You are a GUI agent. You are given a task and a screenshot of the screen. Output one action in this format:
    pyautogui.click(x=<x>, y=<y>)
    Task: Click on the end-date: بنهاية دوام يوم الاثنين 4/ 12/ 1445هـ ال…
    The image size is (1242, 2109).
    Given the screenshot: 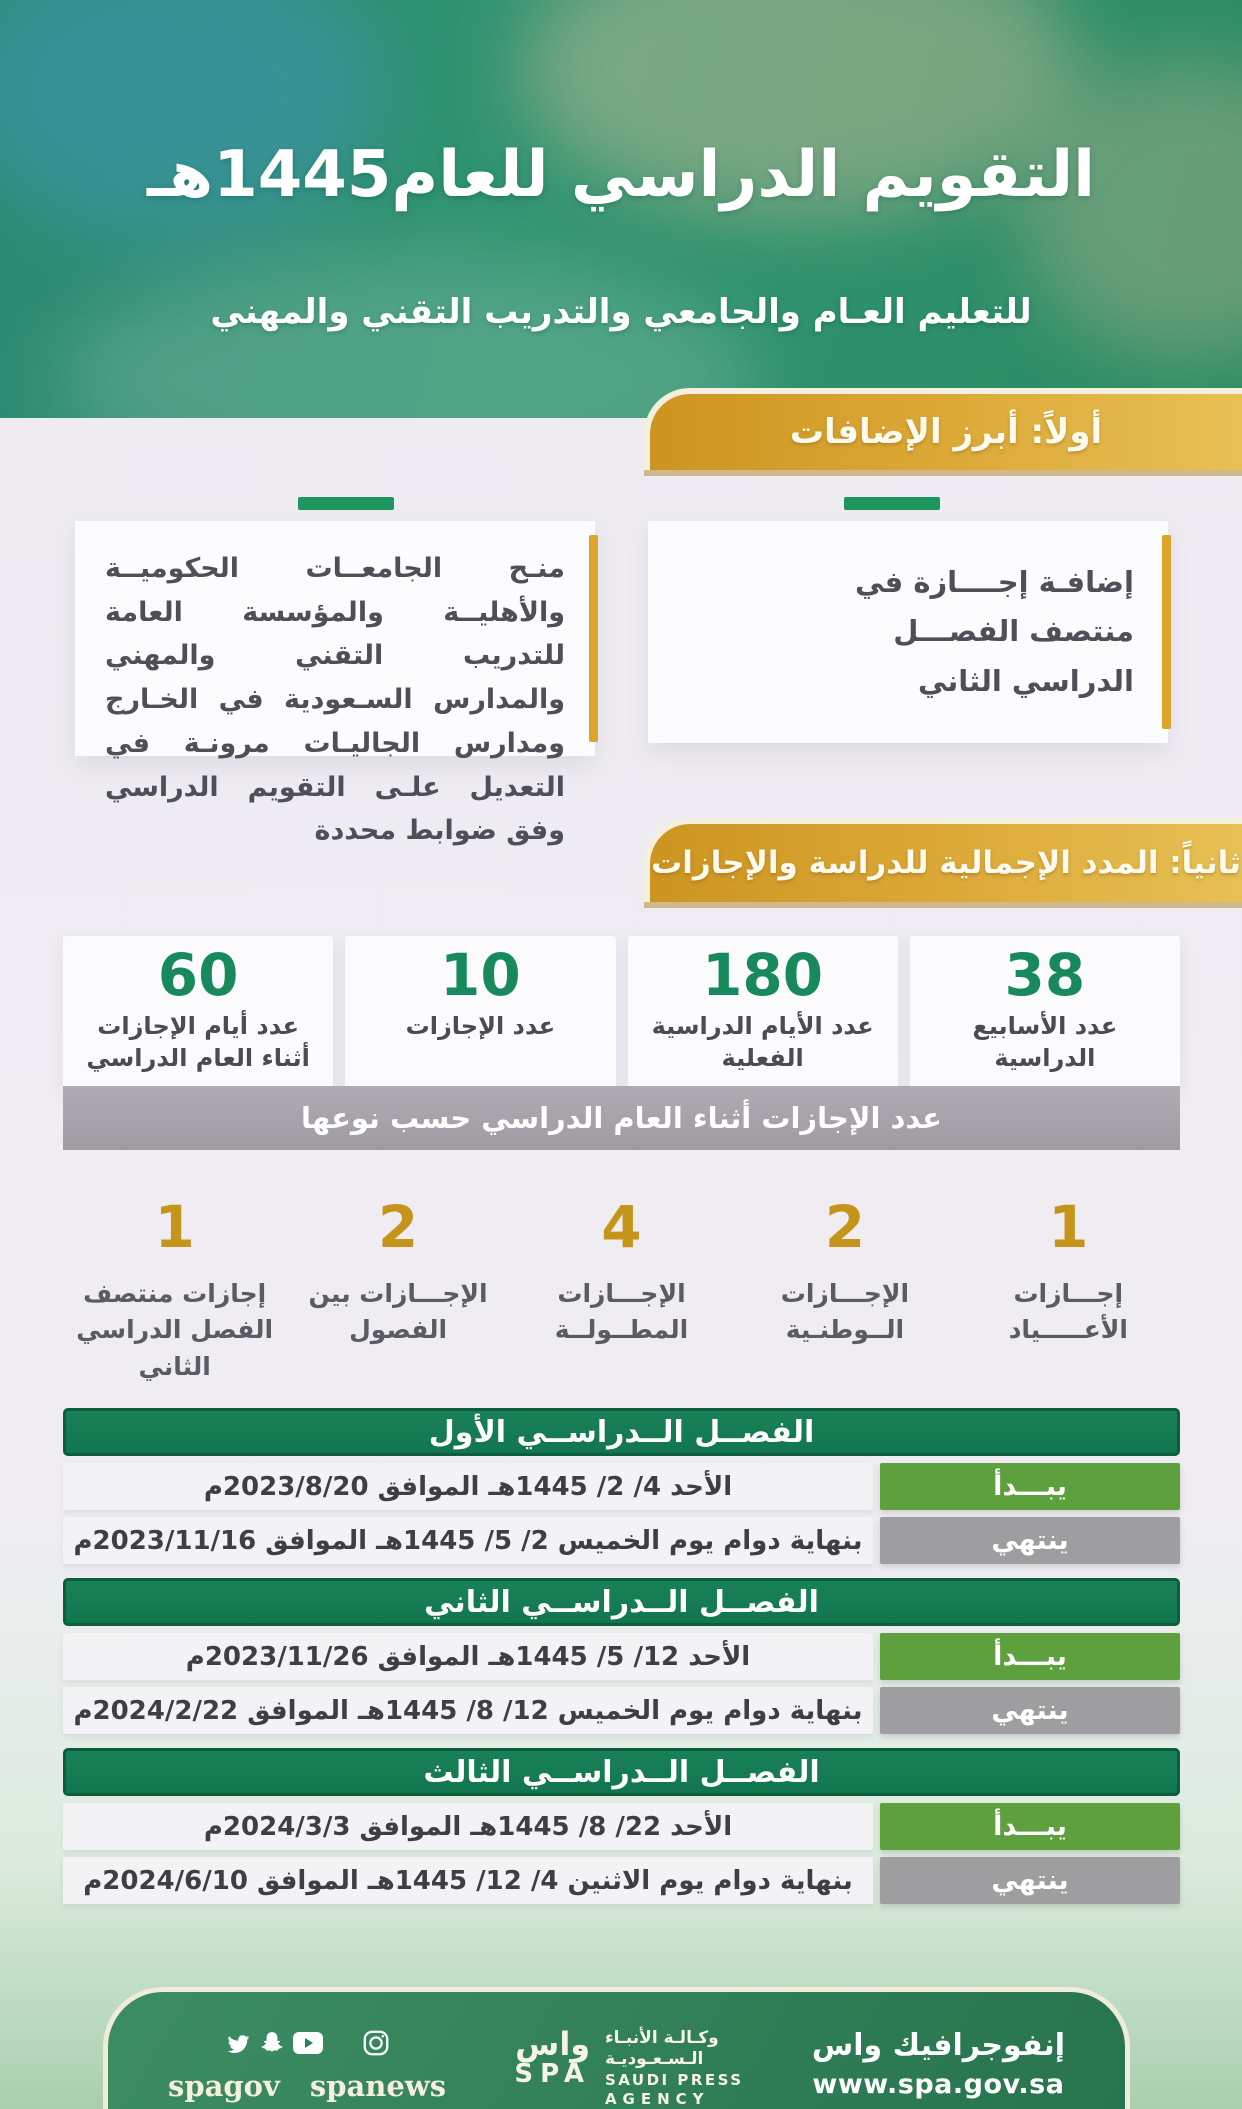 What is the action you would take?
    pyautogui.click(x=468, y=1880)
    